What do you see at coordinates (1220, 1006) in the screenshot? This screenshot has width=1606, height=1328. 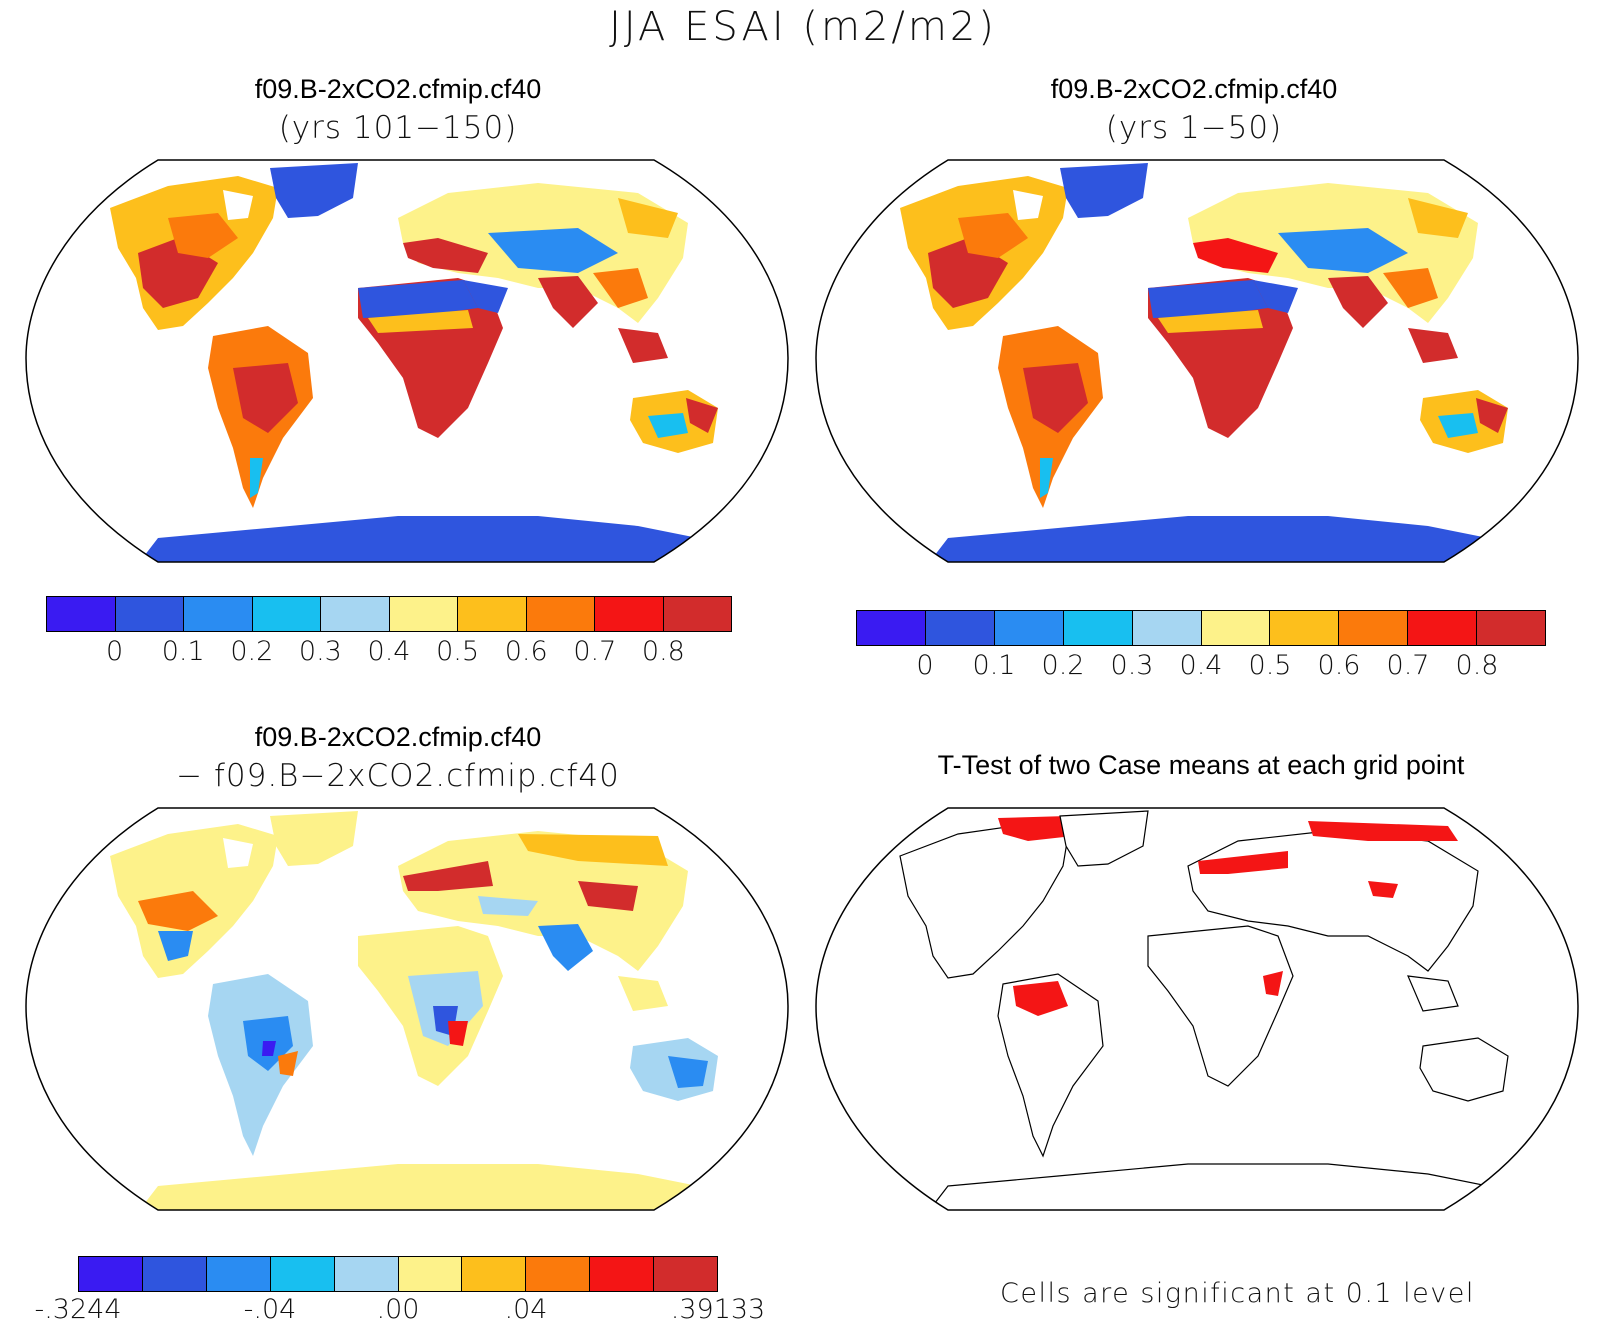 I see `land-africa` at bounding box center [1220, 1006].